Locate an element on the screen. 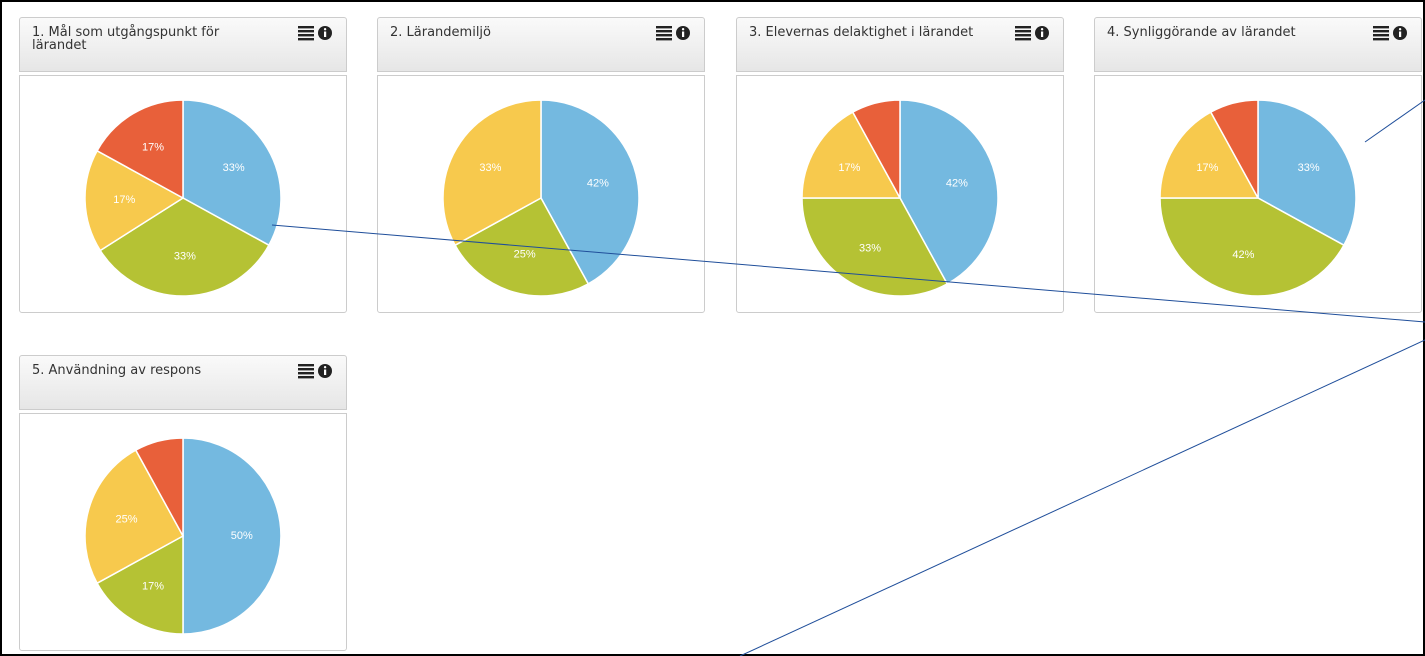  panel-header: 1. Mål som utgångspunkt för lärandet is located at coordinates (183, 44).